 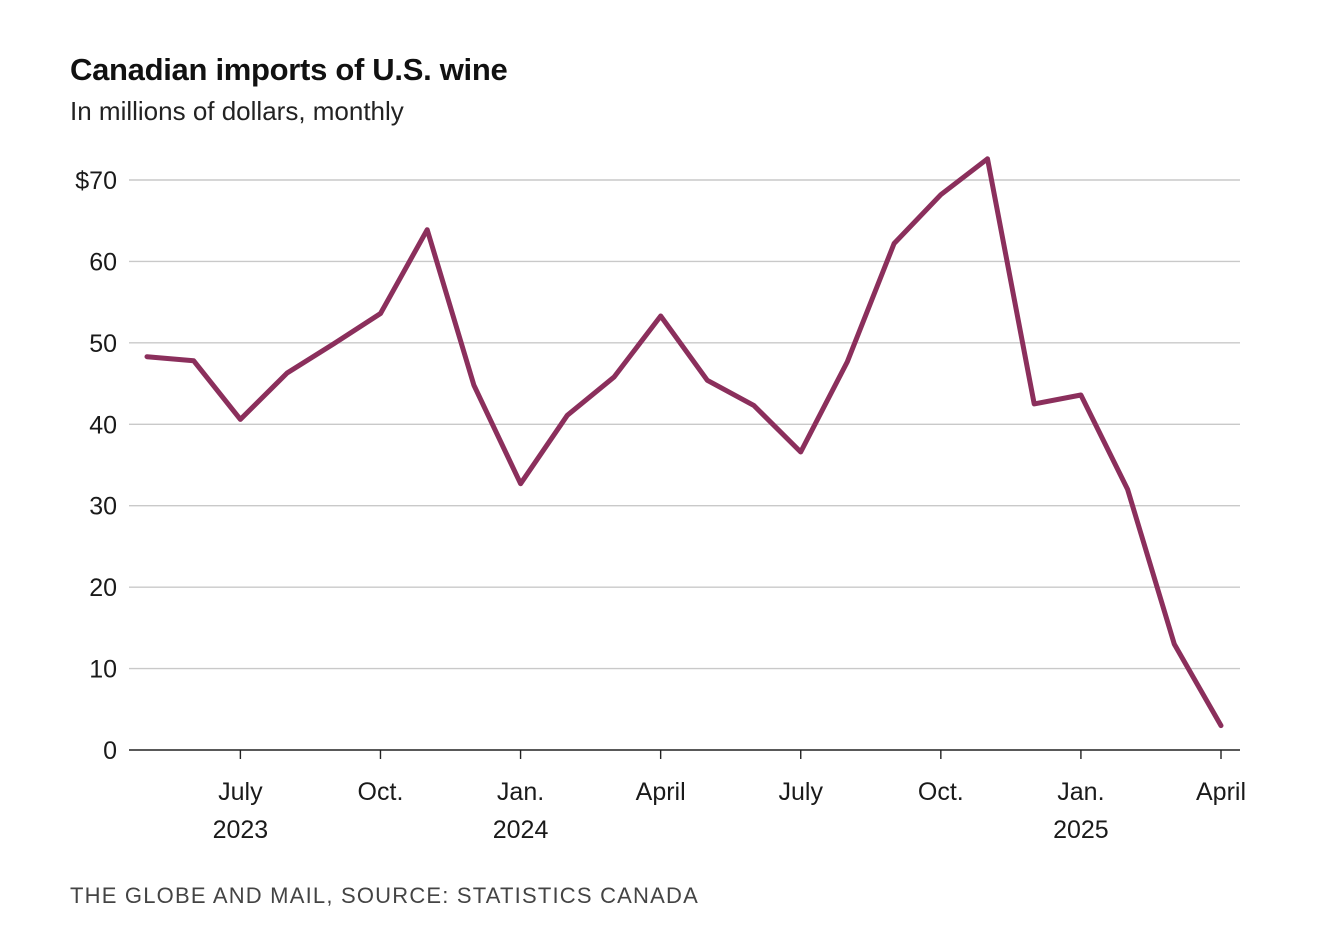 What do you see at coordinates (289, 69) in the screenshot?
I see `chart-title: Canadian imports of U.S. wine` at bounding box center [289, 69].